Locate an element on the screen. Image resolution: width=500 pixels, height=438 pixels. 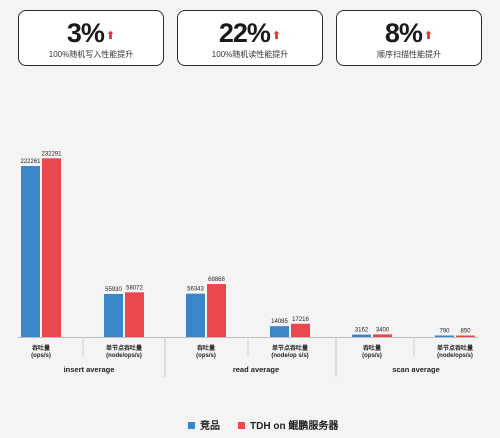
data-label: 790 is located at coordinates (444, 332).